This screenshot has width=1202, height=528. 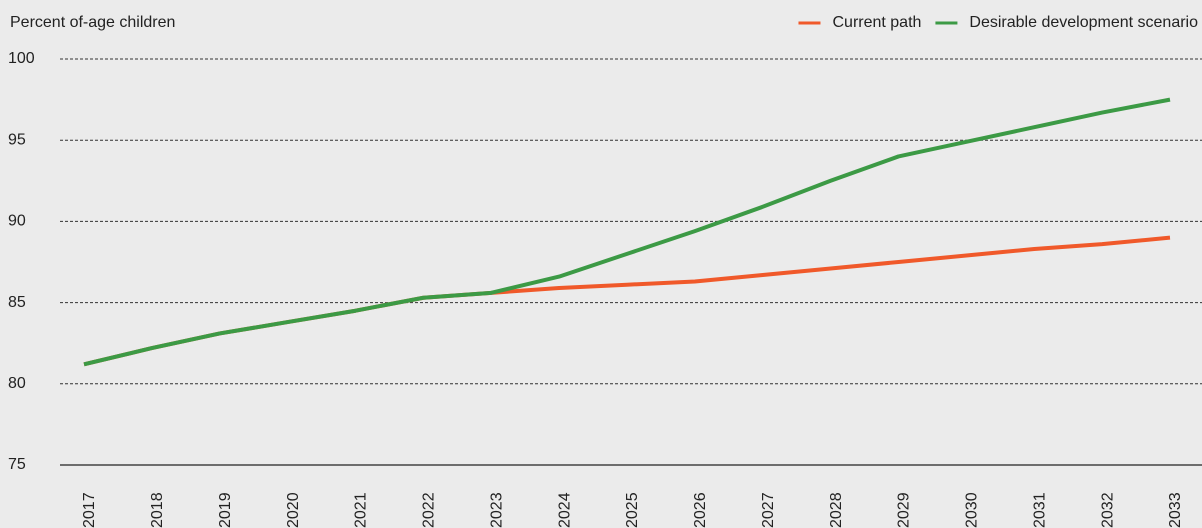 I want to click on y-tick-label: 100, so click(x=21, y=58).